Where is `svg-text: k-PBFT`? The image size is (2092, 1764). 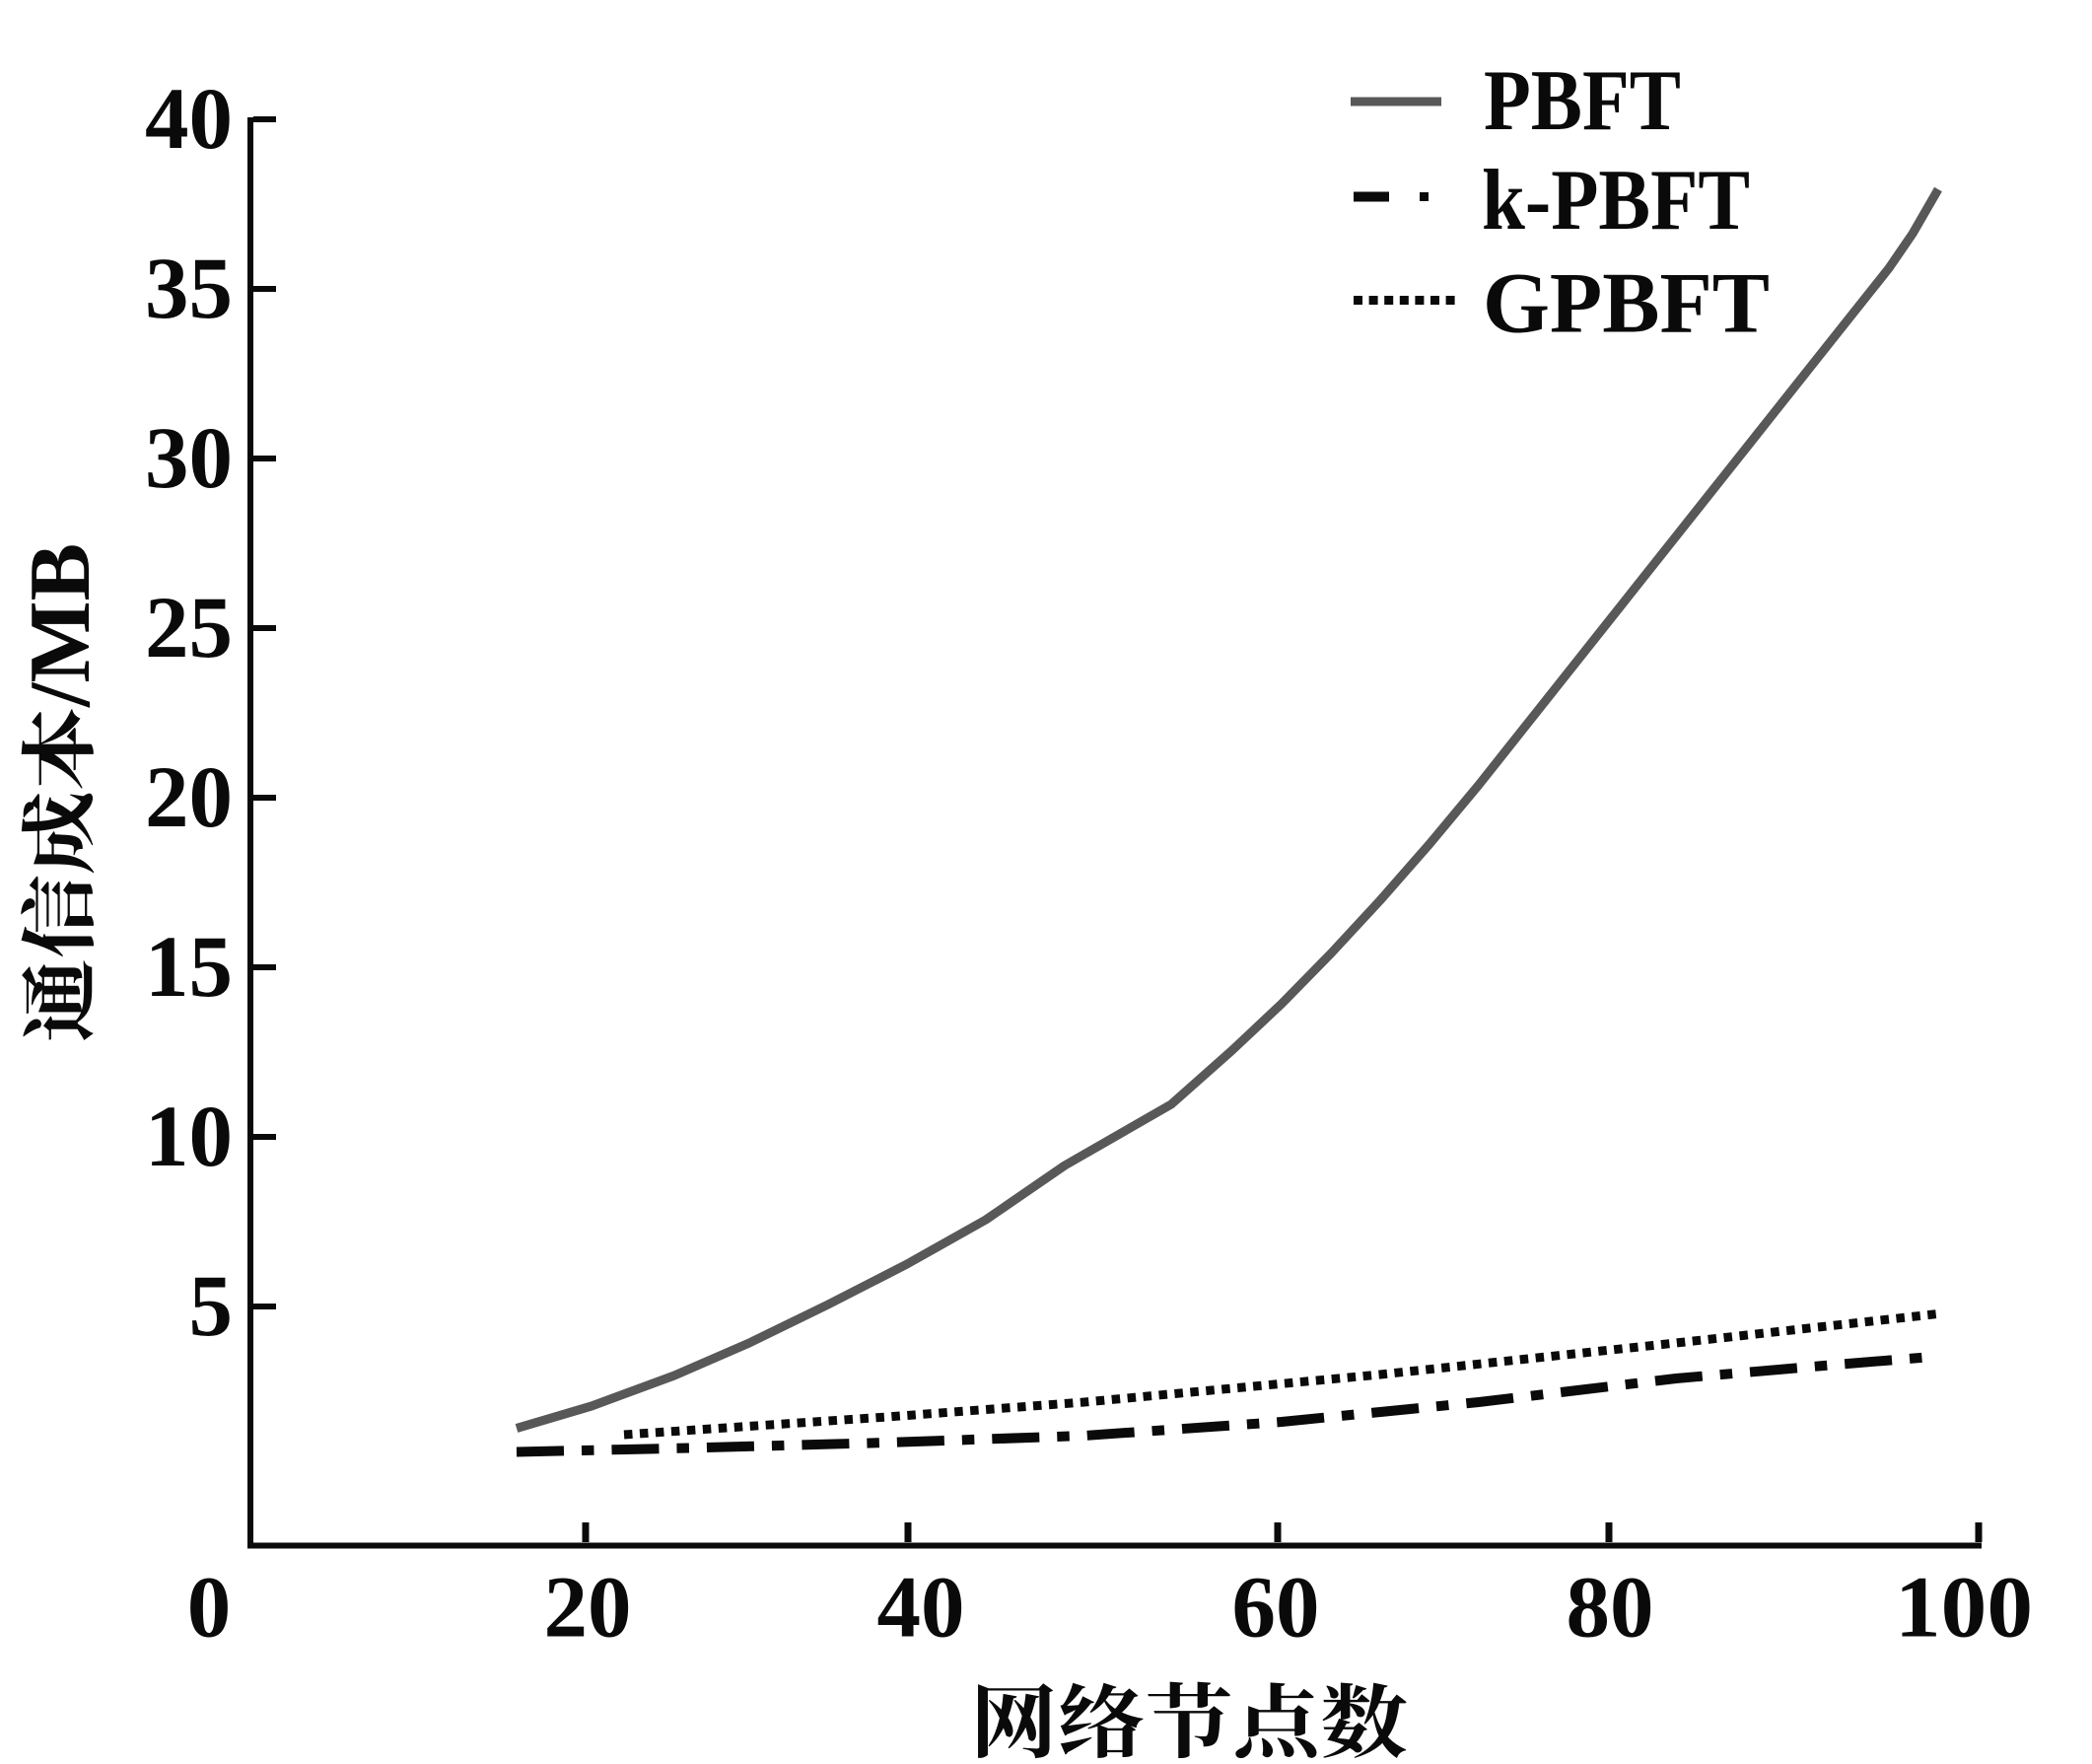
svg-text: k-PBFT is located at coordinates (1616, 200).